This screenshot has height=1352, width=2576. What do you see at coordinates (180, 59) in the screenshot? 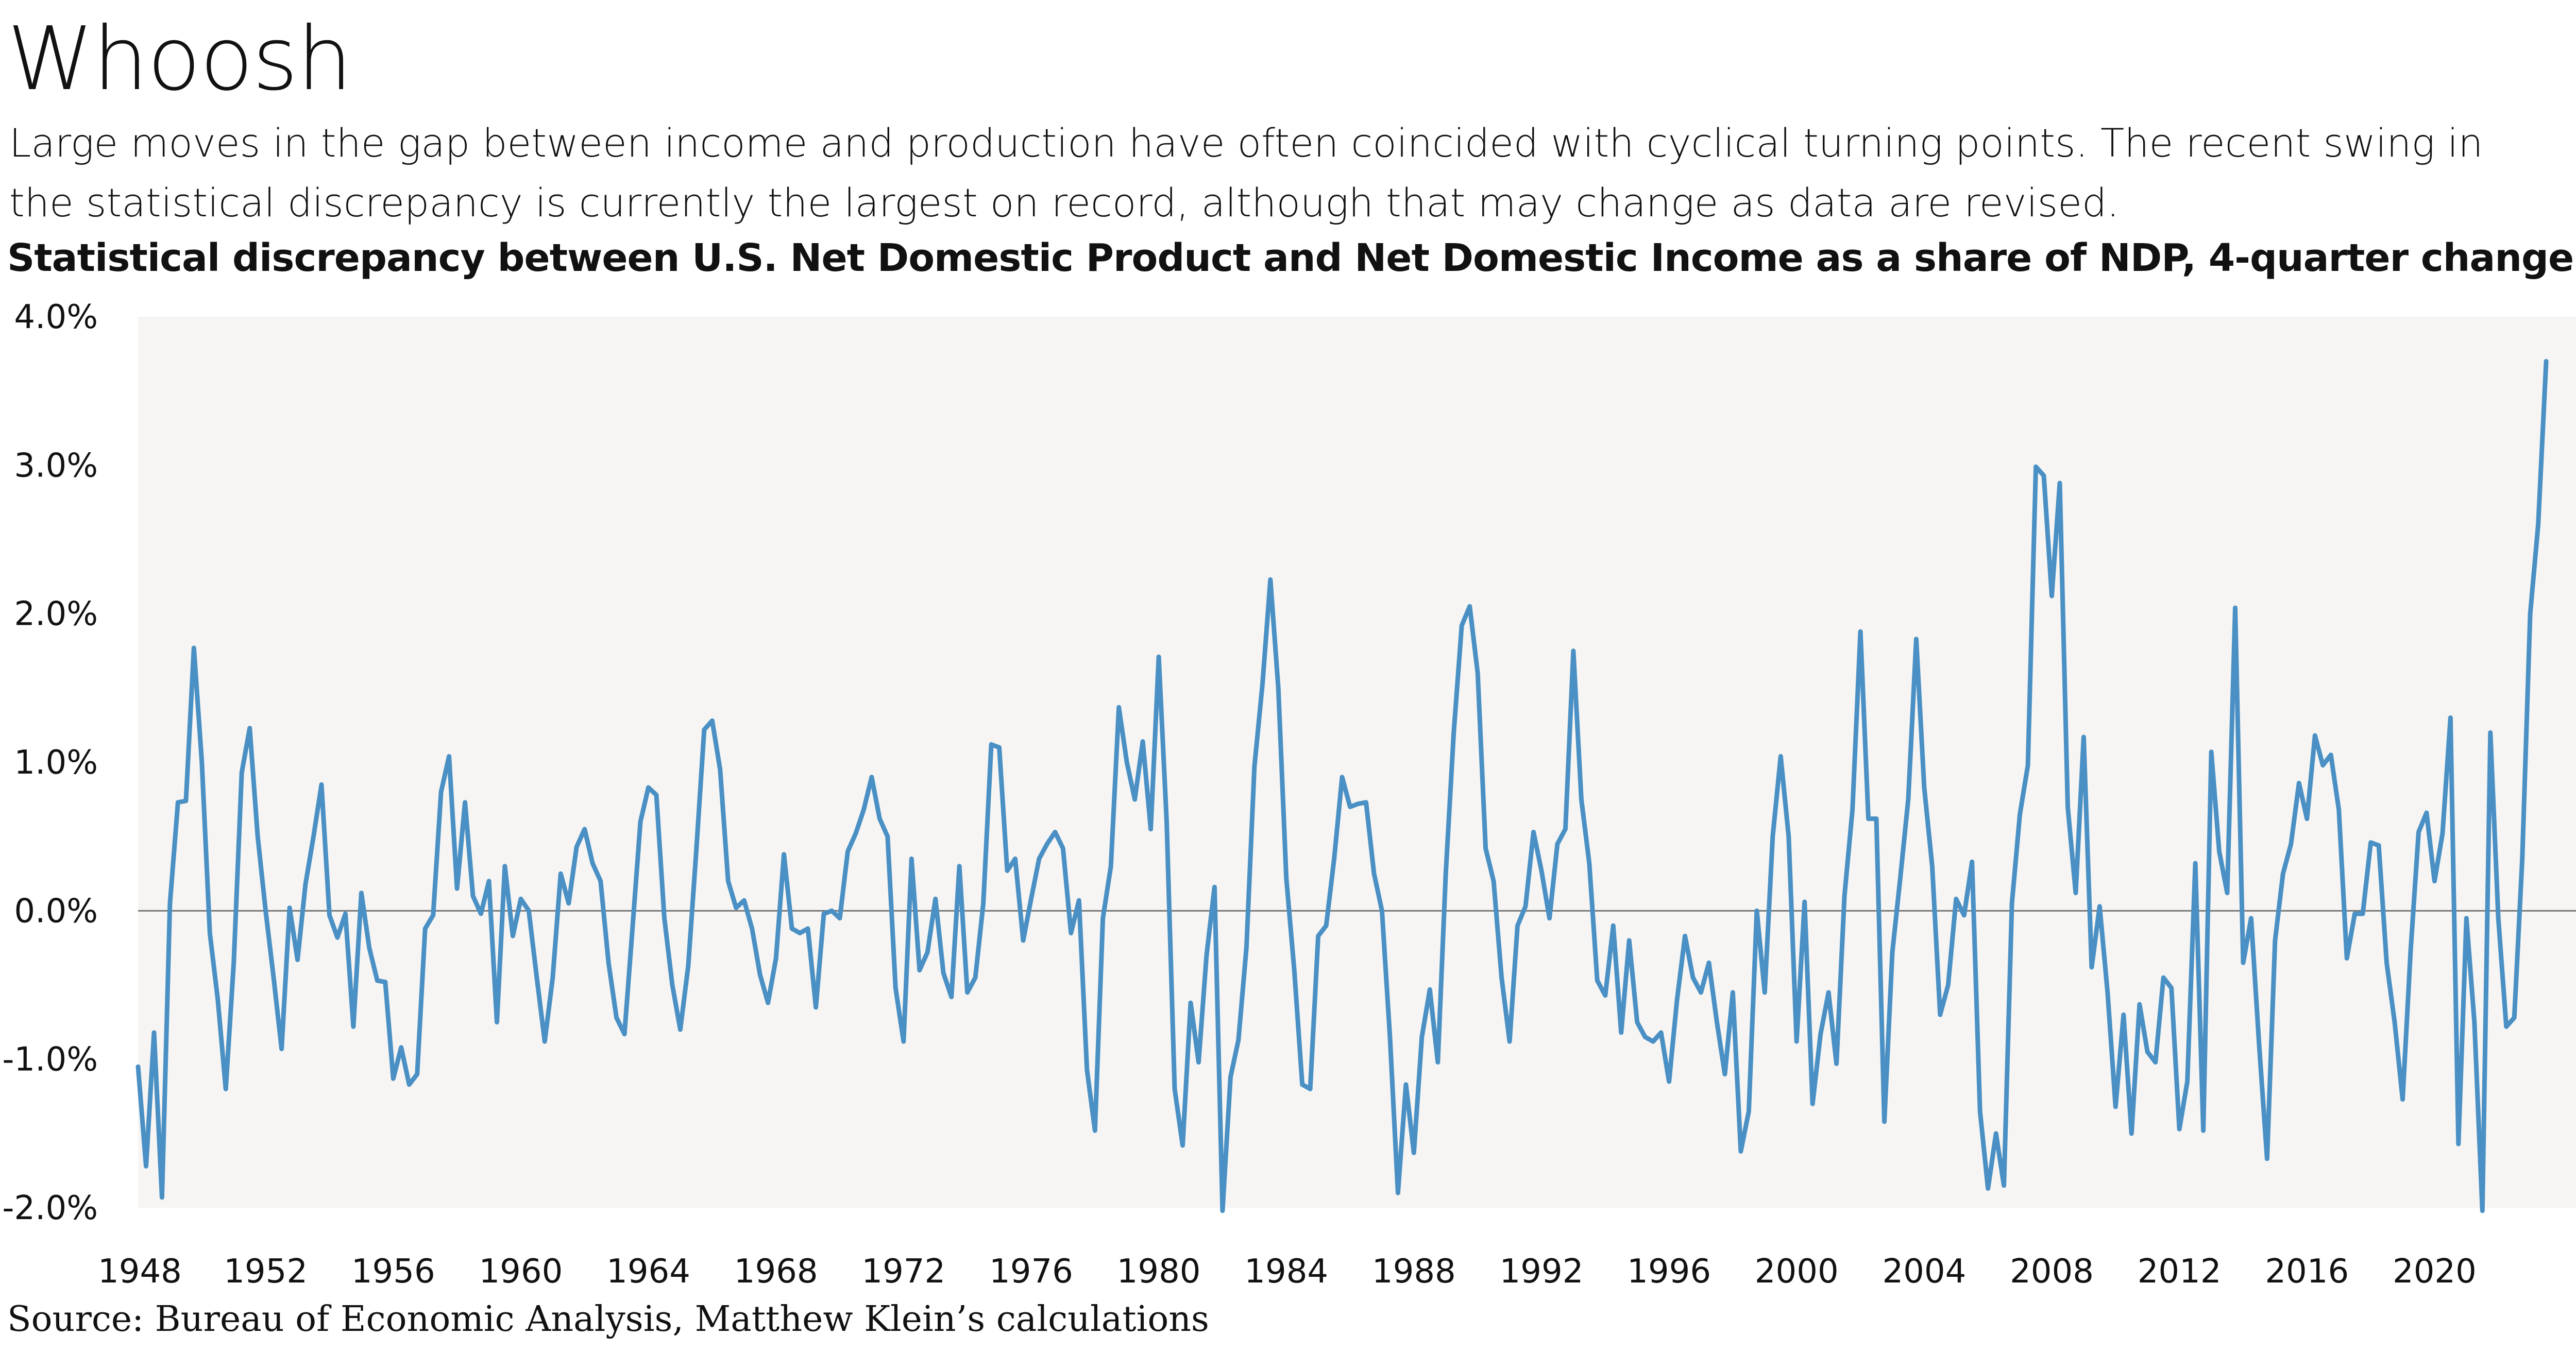
I see `page-title: Whoosh` at bounding box center [180, 59].